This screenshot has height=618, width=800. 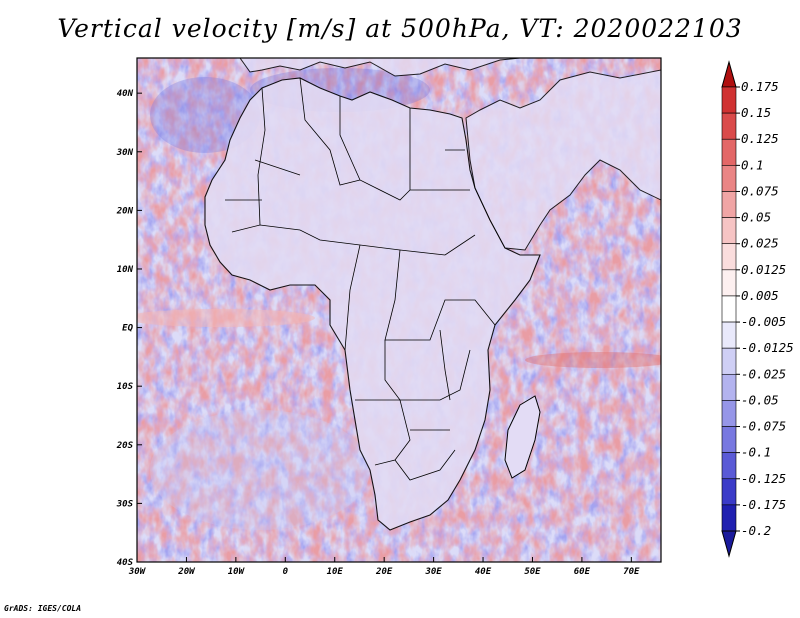 I want to click on colorbar-label: 0.15, so click(x=756, y=112).